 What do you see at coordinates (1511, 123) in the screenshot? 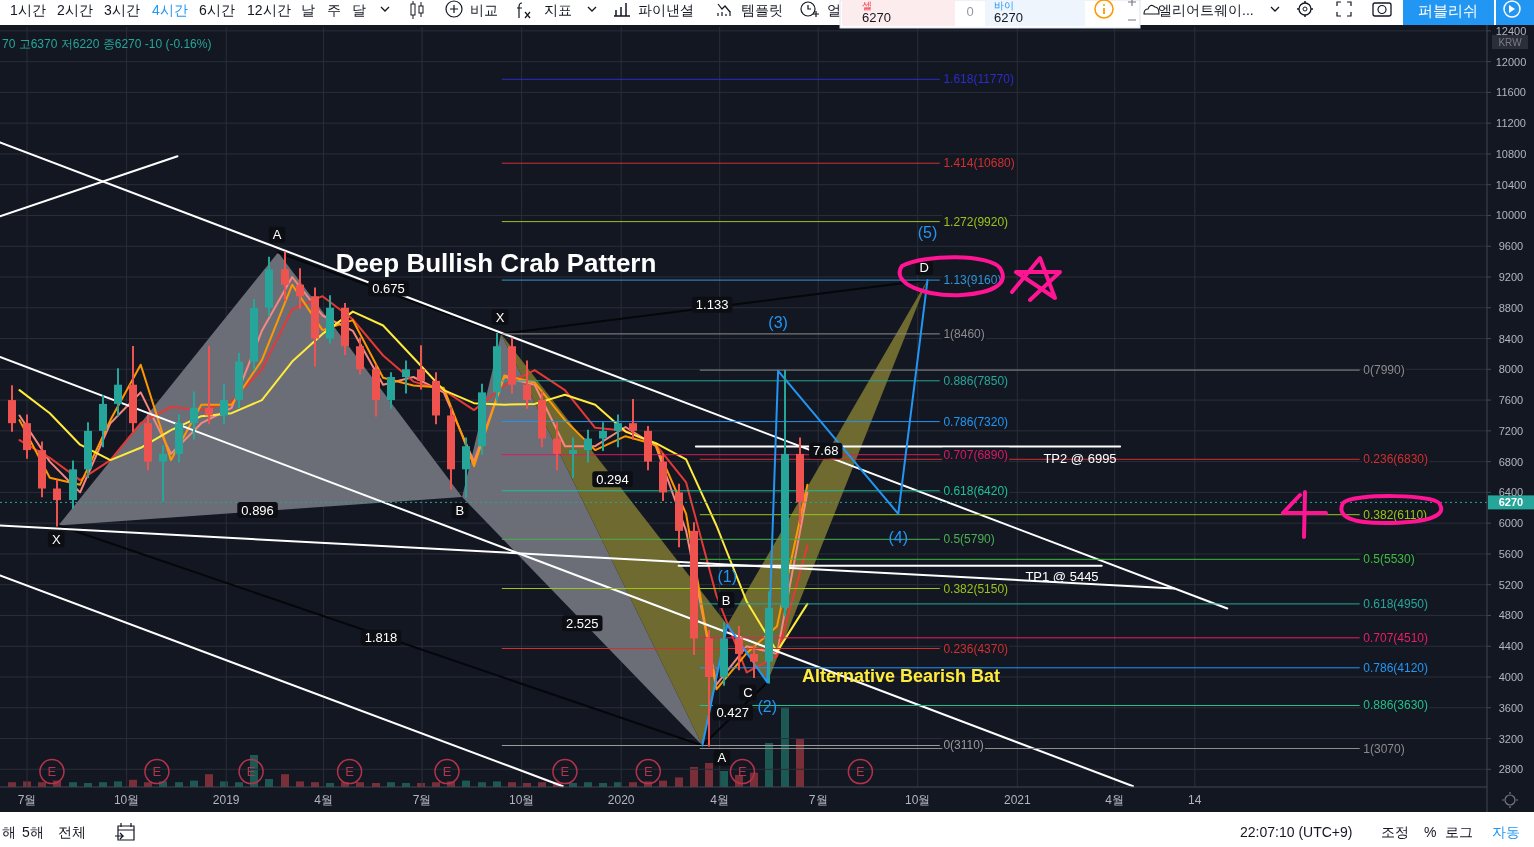
I see `y-tick-label: 11200` at bounding box center [1511, 123].